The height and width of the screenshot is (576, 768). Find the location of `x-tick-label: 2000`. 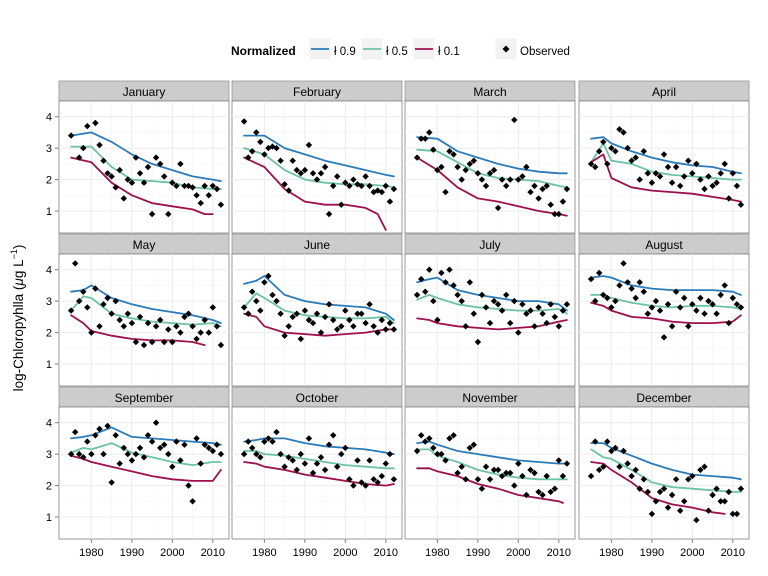

x-tick-label: 2000 is located at coordinates (518, 553).